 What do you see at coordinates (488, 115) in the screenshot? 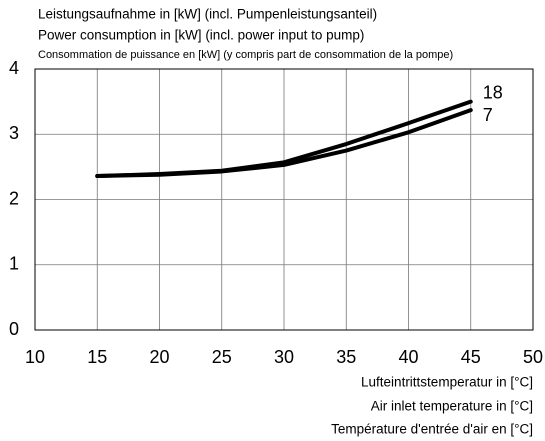
I see `series-label: 7` at bounding box center [488, 115].